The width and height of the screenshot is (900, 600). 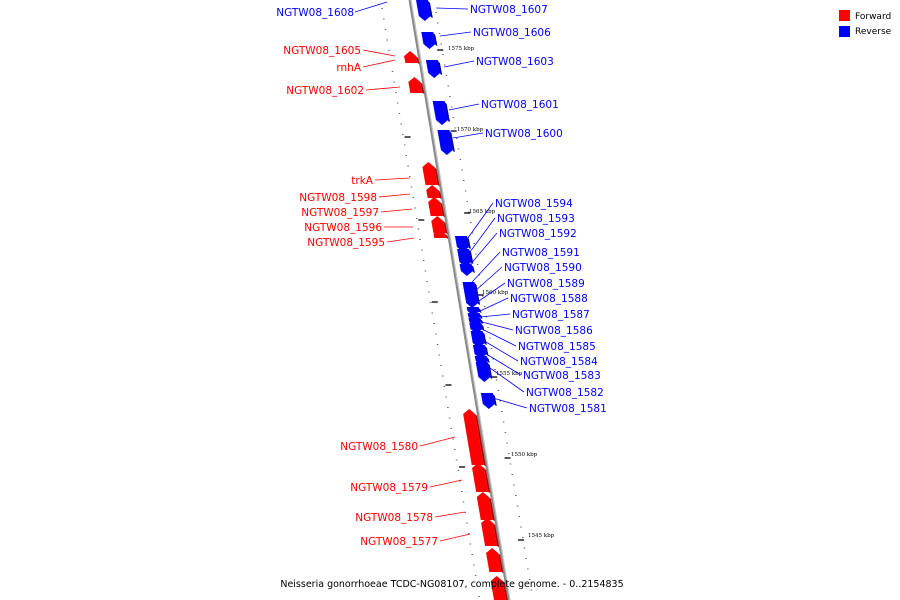 I want to click on reverse-gene-label: NGTW08_1603, so click(x=515, y=62).